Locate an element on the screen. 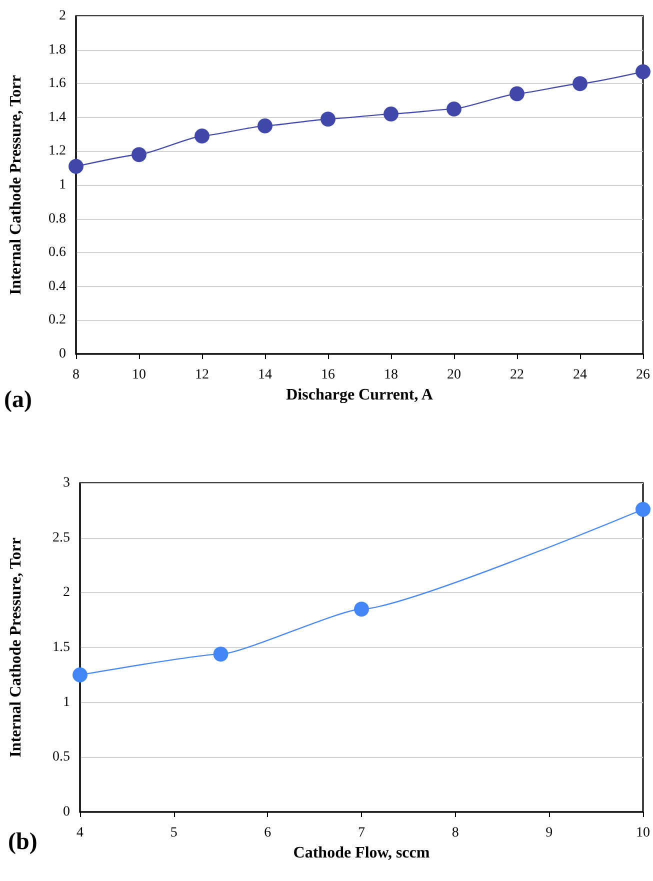  x-tick-label: 16 is located at coordinates (328, 375).